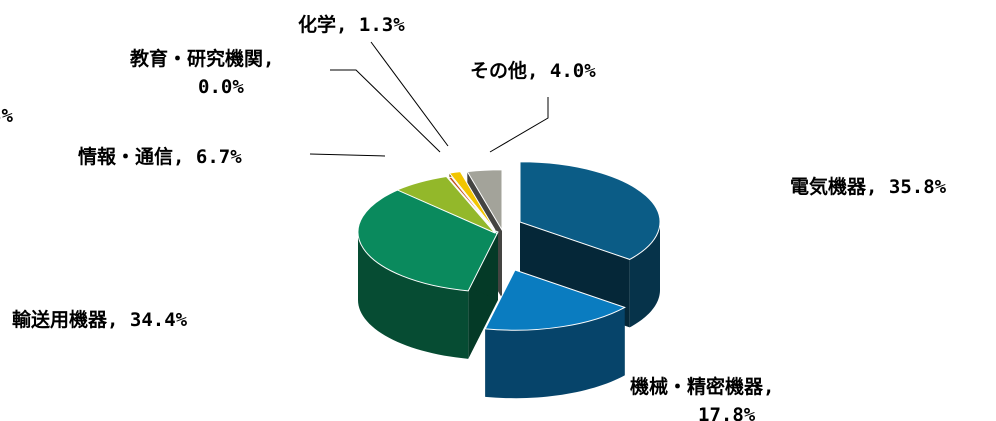 The image size is (996, 421). Describe the element at coordinates (555, 353) in the screenshot. I see `slice-side-2-outer` at that location.